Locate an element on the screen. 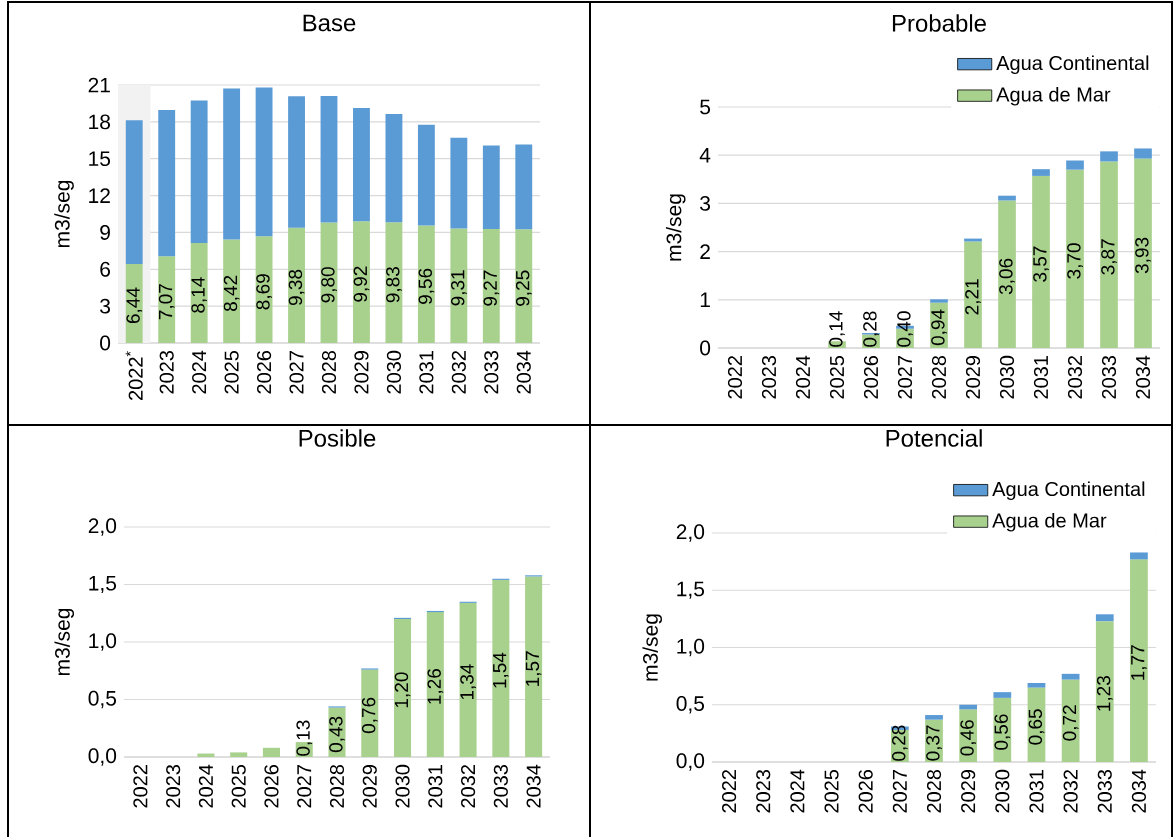 The height and width of the screenshot is (837, 1174). data-label: 8,14 is located at coordinates (199, 295).